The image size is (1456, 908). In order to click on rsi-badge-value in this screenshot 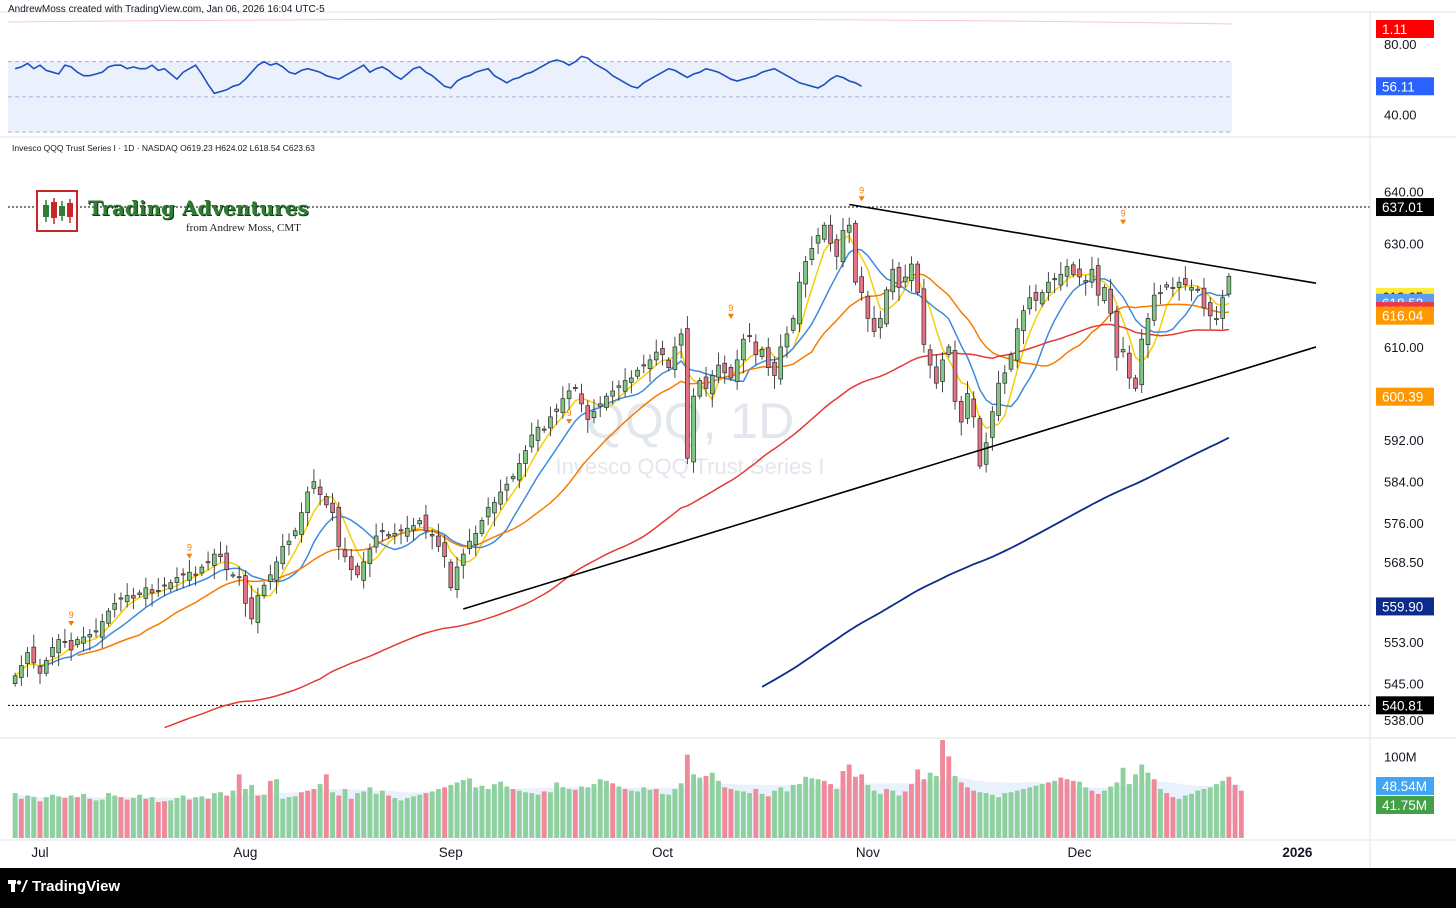, I will do `click(1405, 86)`.